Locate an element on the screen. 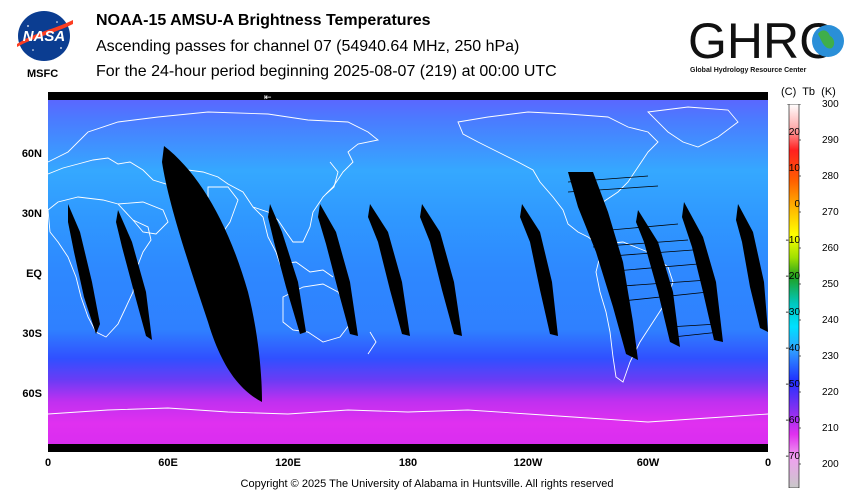 Image resolution: width=854 pixels, height=502 pixels. coast-africa is located at coordinates (100, 267).